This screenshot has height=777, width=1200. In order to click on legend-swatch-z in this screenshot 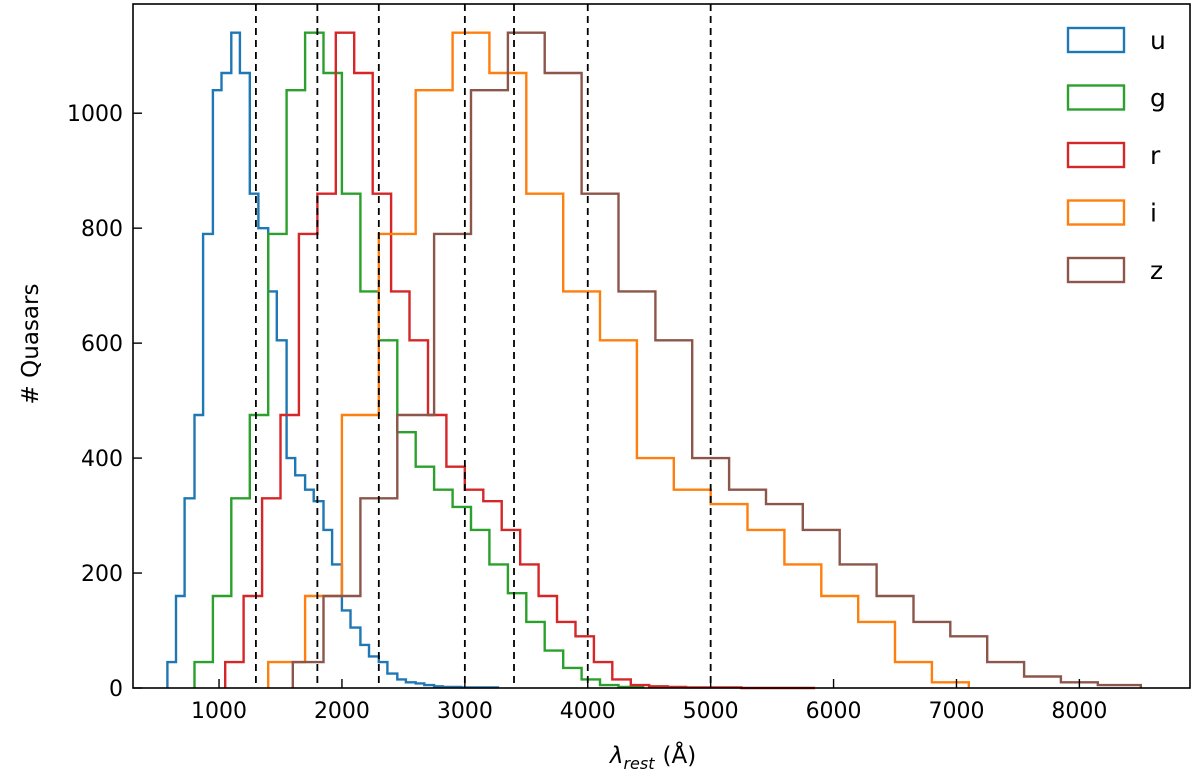, I will do `click(1096, 270)`.